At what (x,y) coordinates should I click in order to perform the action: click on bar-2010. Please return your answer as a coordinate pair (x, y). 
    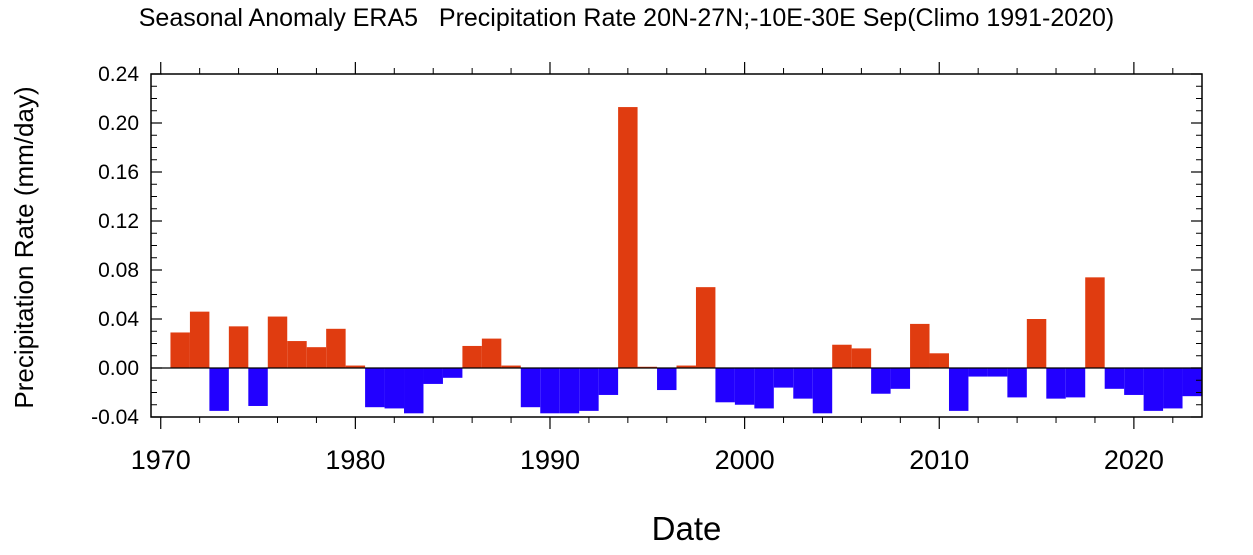
    Looking at the image, I should click on (939, 360).